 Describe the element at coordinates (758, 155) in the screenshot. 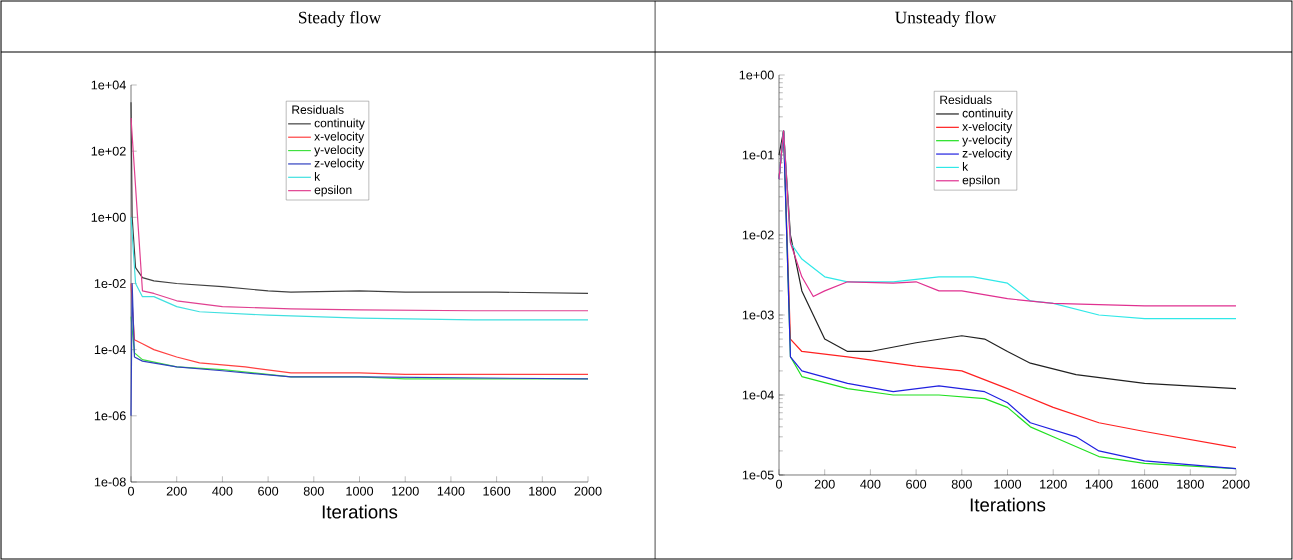

I see `y-tick-label: 1e-01` at that location.